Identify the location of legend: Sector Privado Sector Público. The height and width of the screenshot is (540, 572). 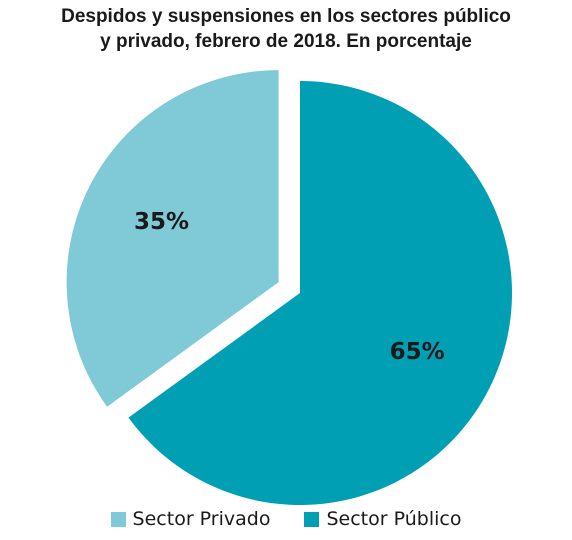
(286, 519).